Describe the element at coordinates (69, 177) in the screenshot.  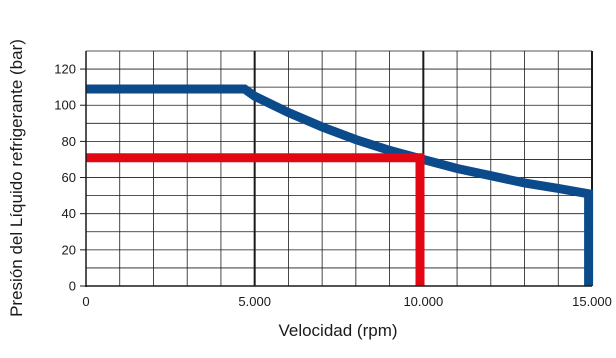
I see `y-tick-label: 60` at that location.